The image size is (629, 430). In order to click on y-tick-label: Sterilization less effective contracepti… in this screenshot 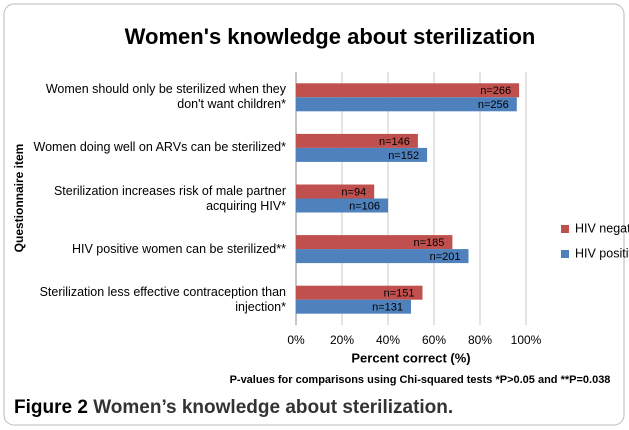, I will do `click(162, 299)`.